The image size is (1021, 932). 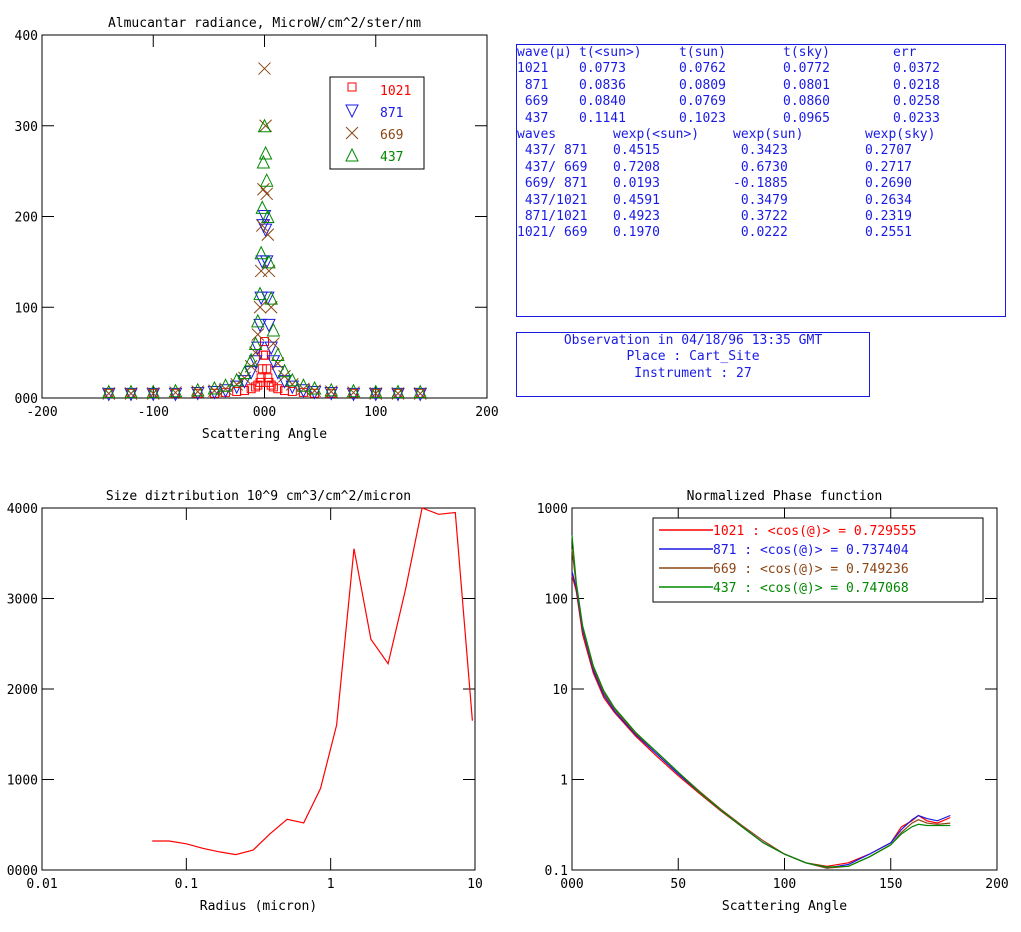 I want to click on table-row: 437 0.1141 0.1023 0.0965 0.0233, so click(x=750, y=119).